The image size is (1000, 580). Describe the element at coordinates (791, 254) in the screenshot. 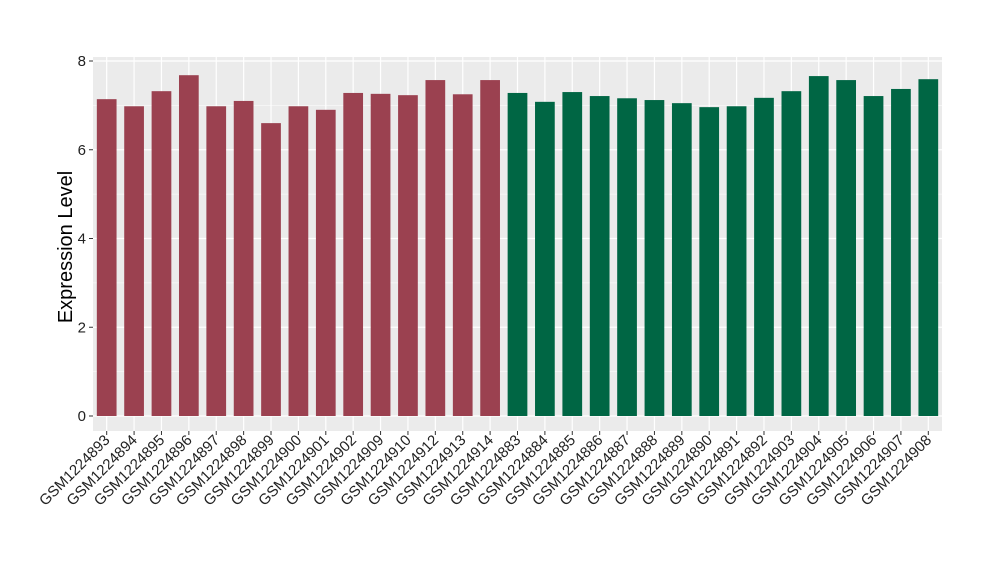

I see `bar-GSM1224903` at that location.